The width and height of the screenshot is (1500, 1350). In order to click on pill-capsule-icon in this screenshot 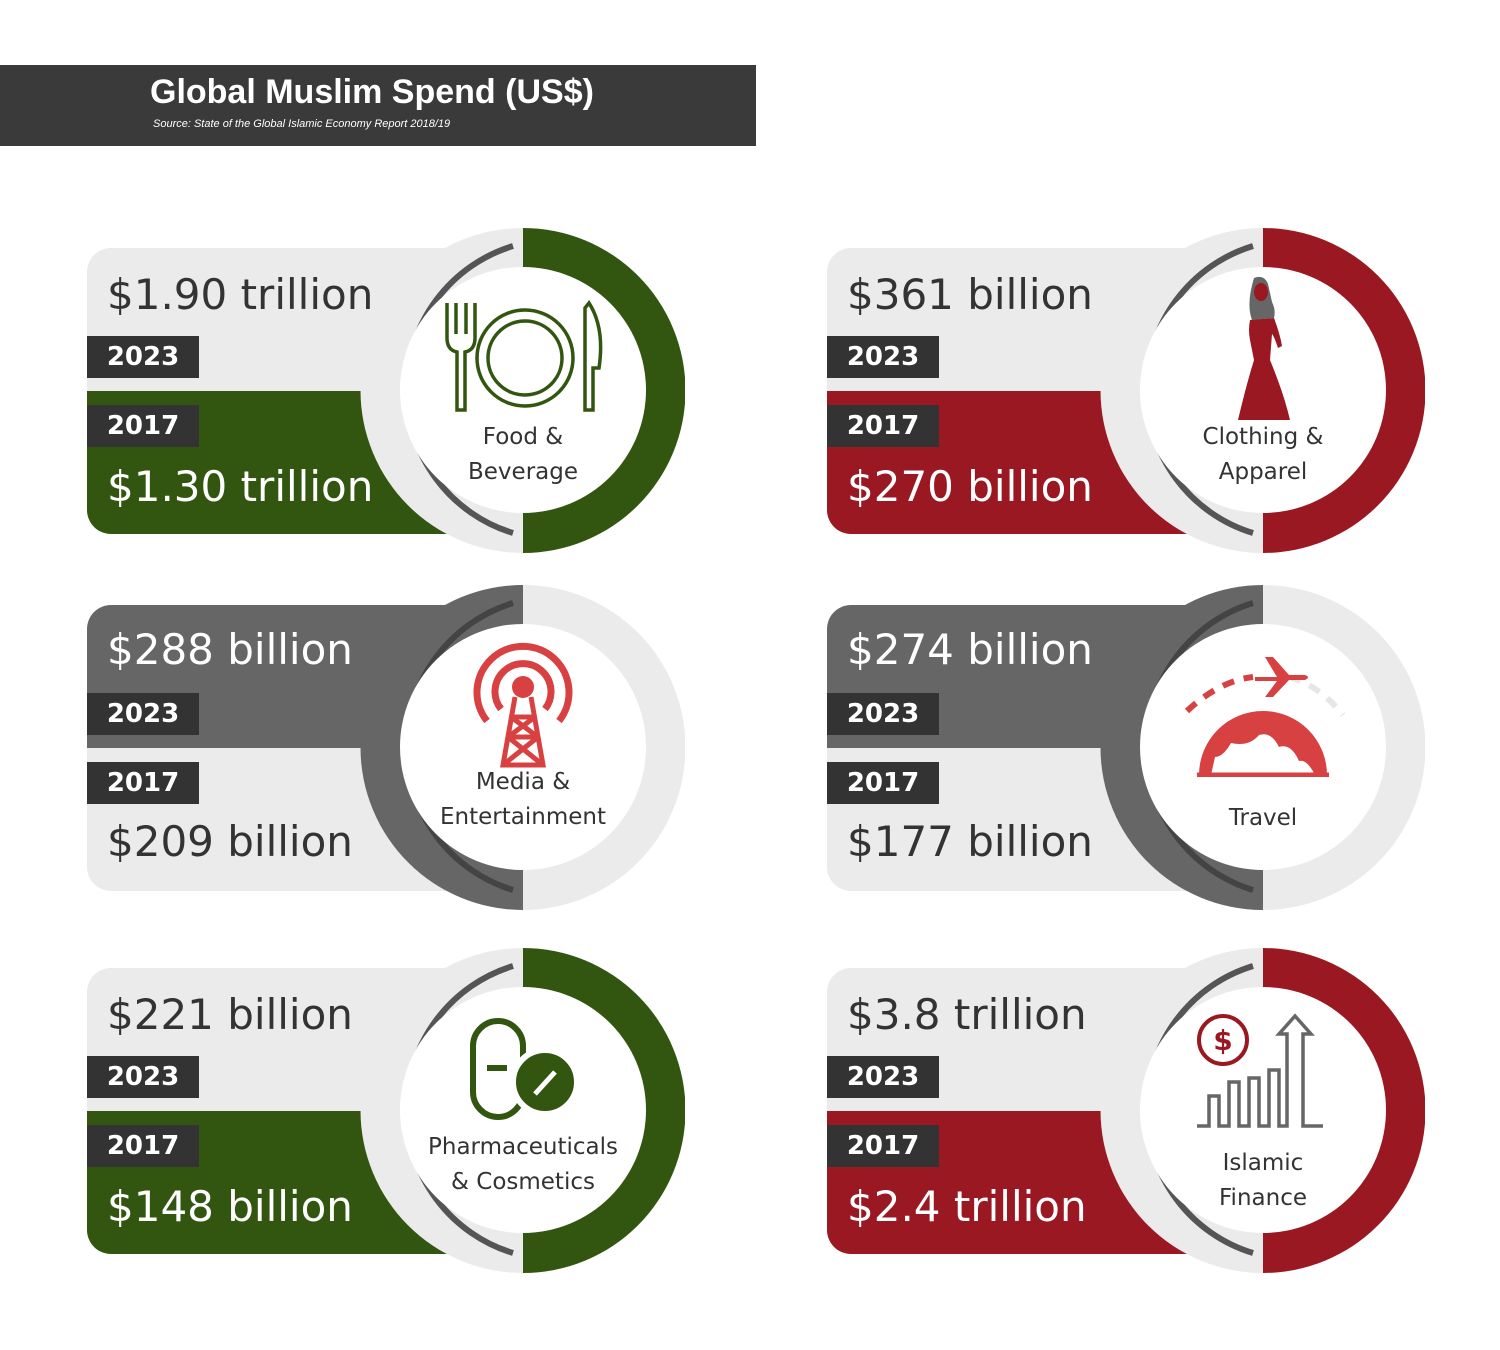, I will do `click(524, 1069)`.